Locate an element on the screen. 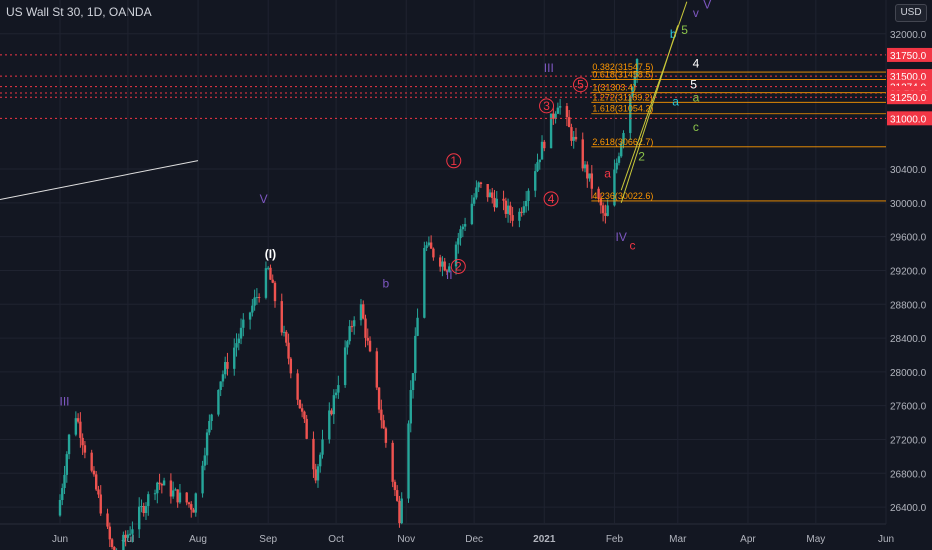  fib-label: 0.382(31547.5) is located at coordinates (622, 67).